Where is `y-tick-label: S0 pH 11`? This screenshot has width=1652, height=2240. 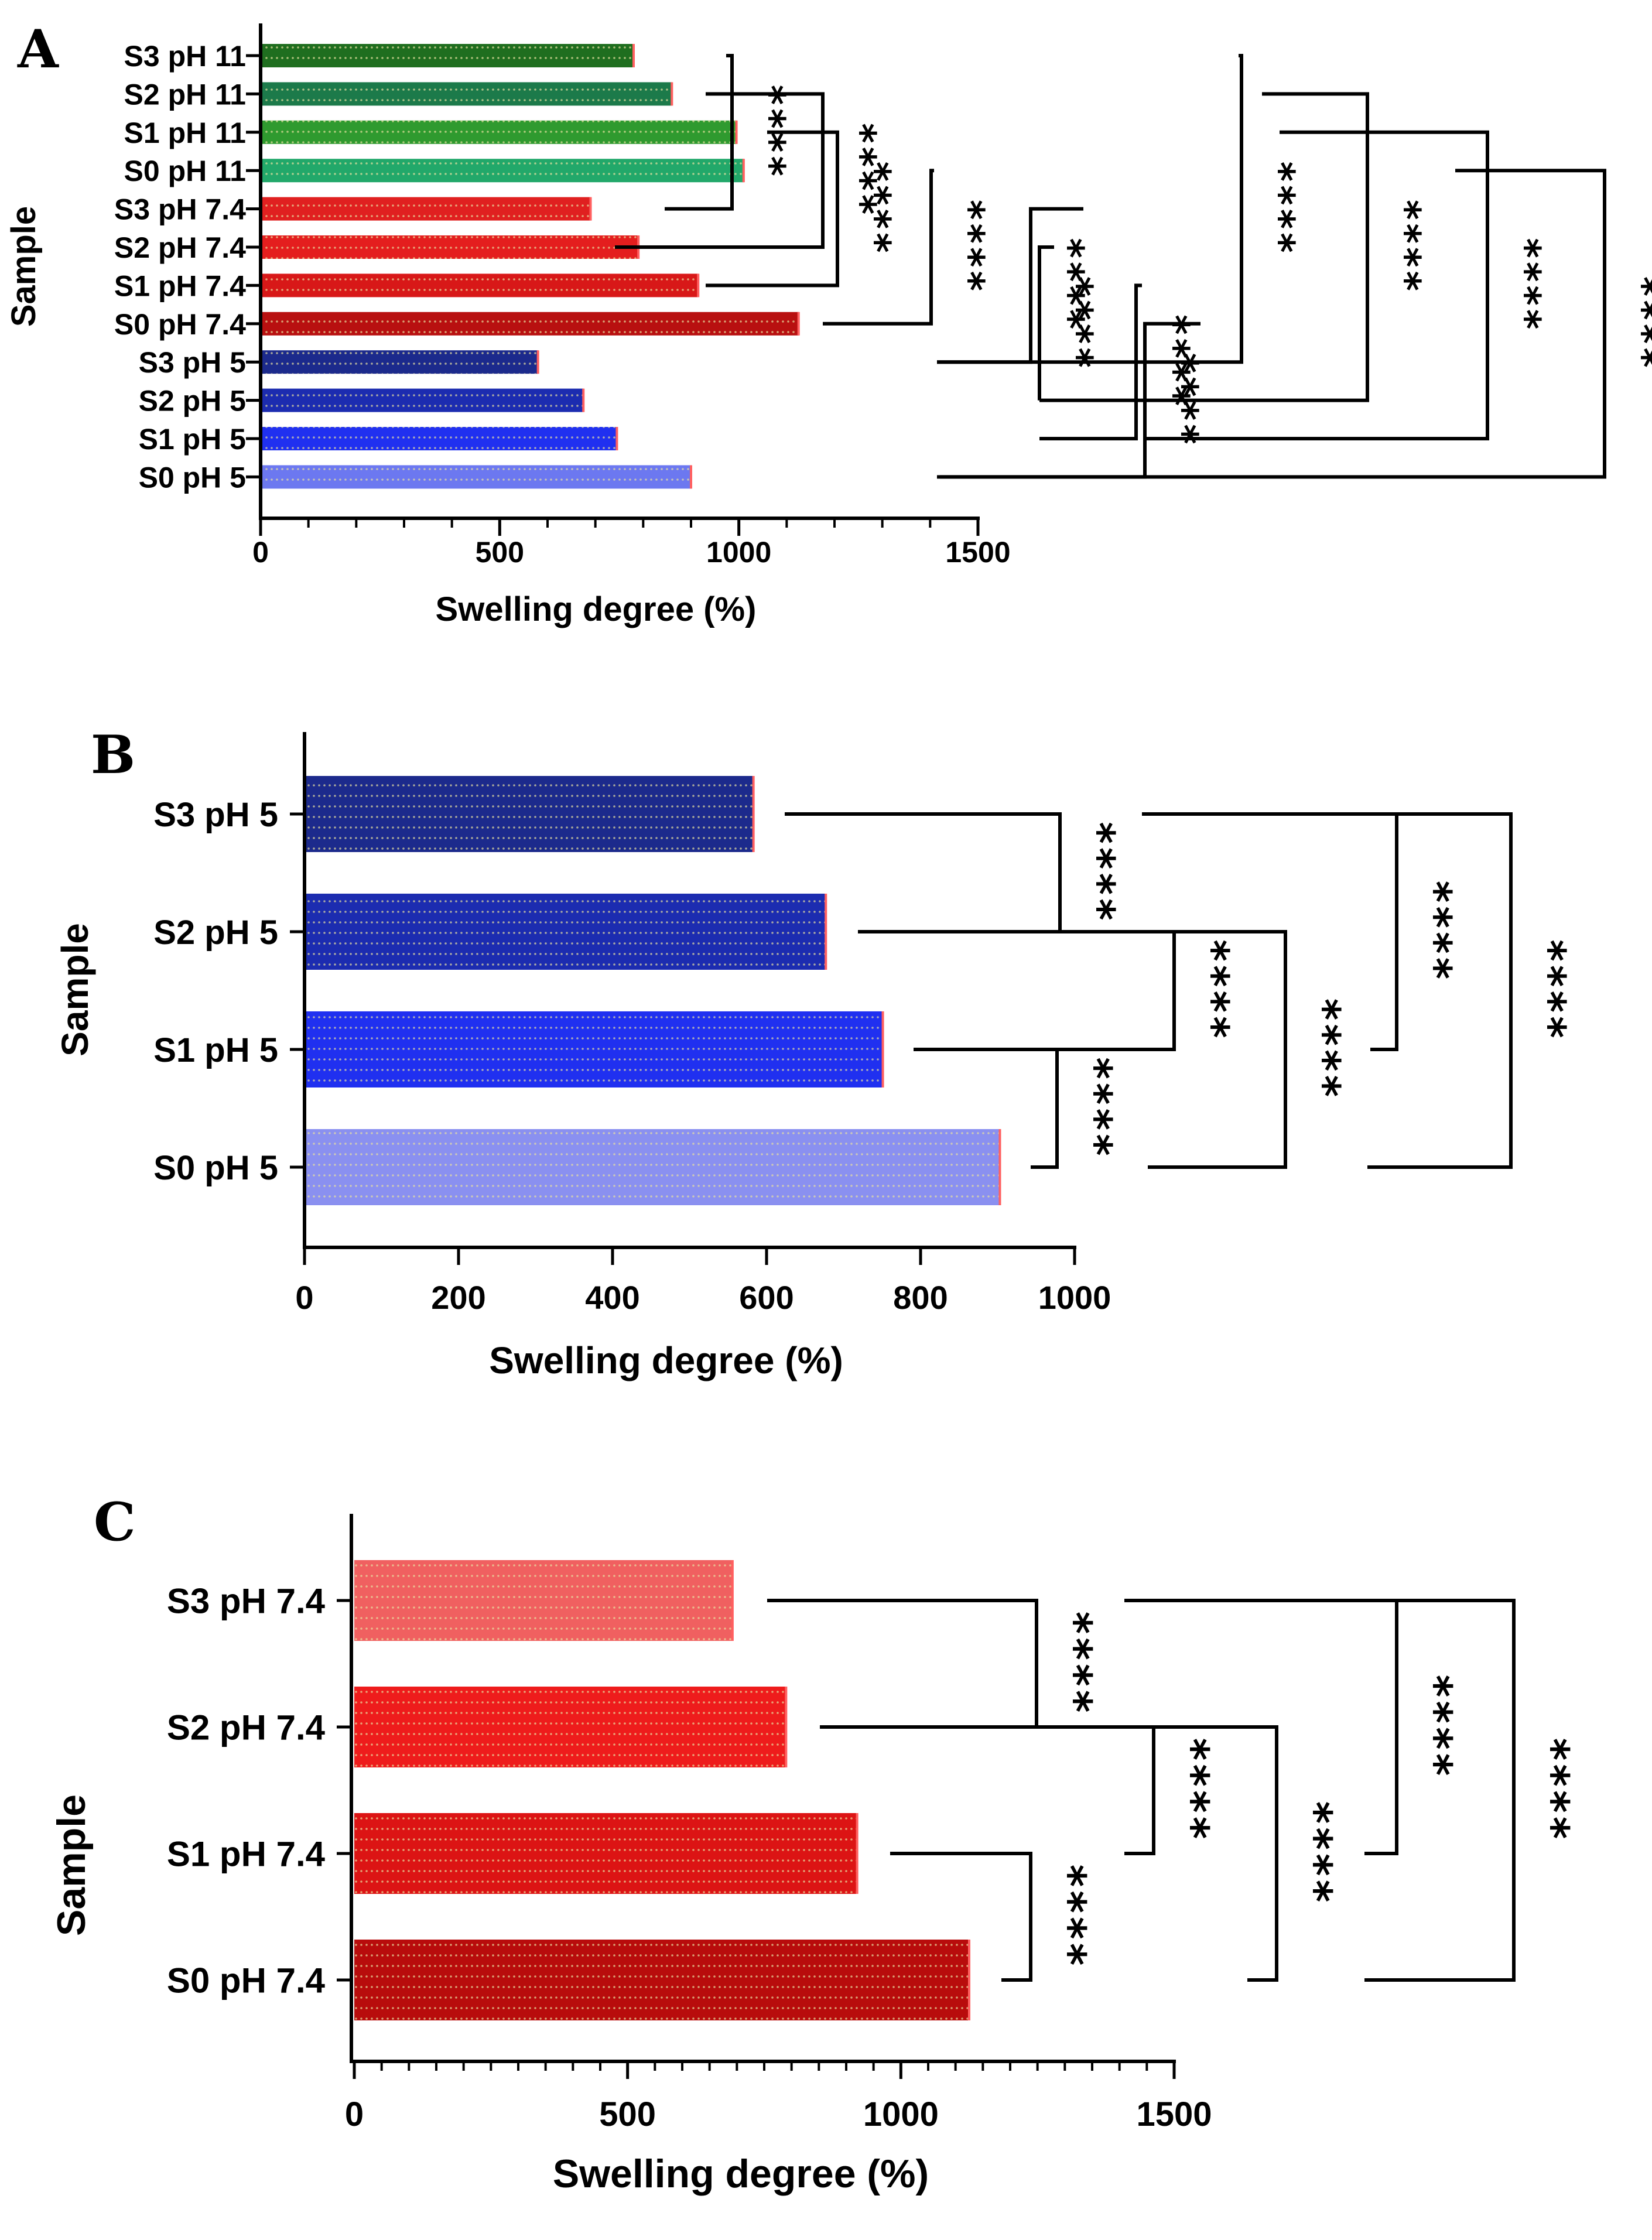 y-tick-label: S0 pH 11 is located at coordinates (185, 171).